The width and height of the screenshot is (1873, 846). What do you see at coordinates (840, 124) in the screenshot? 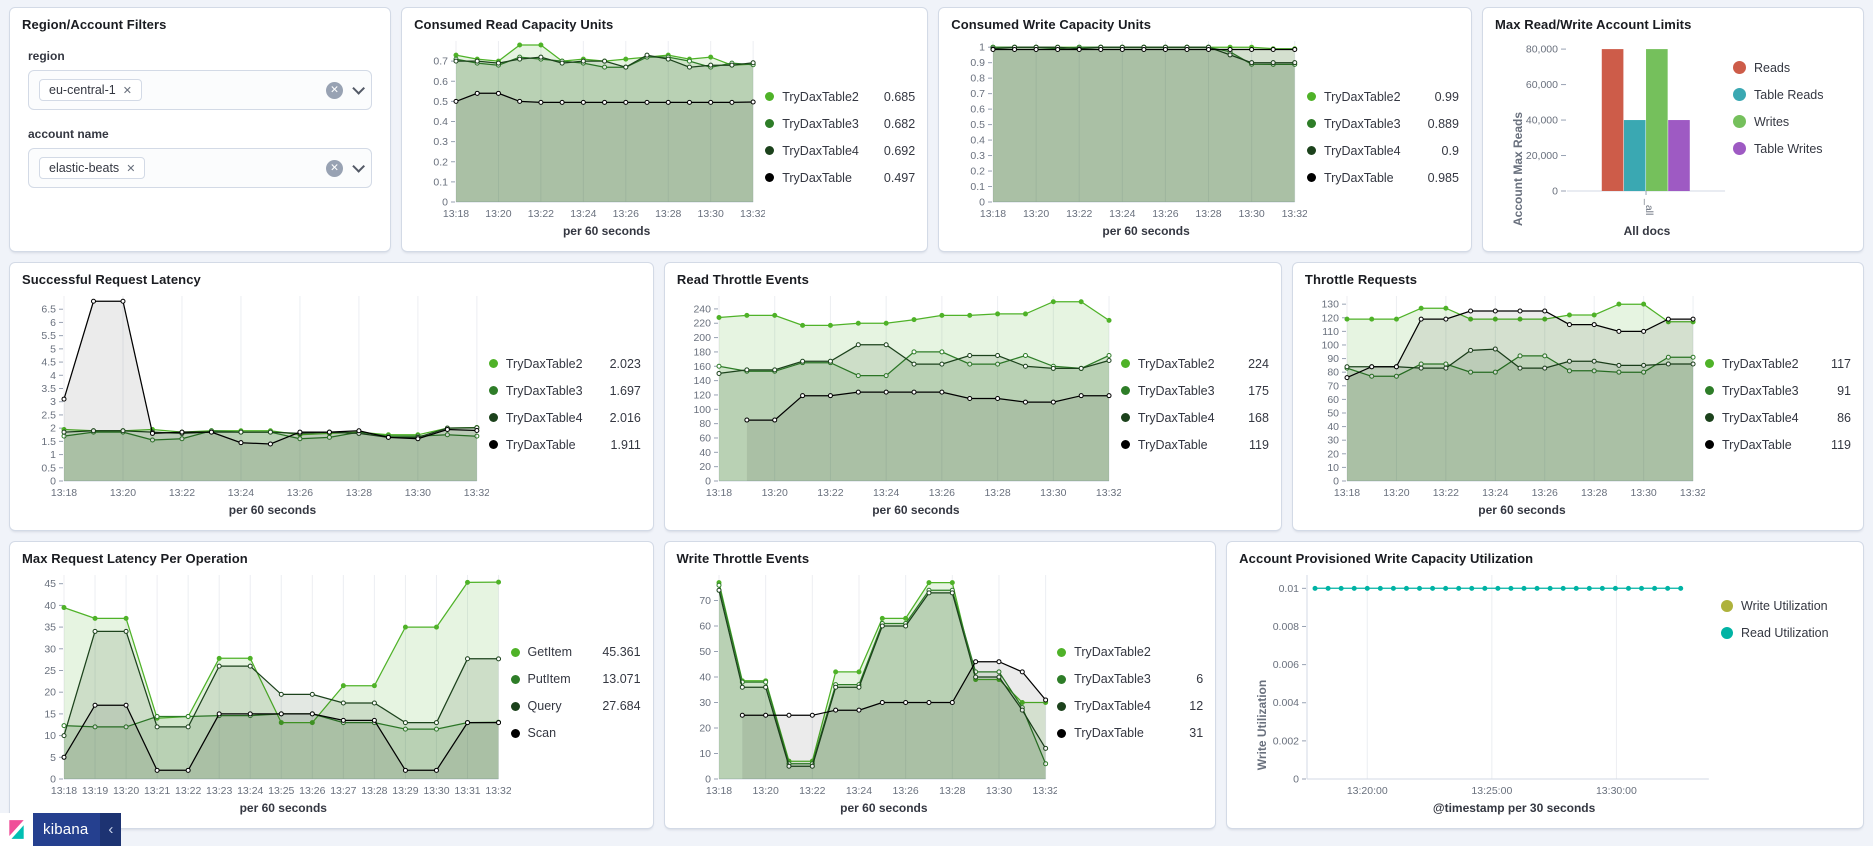
I see `legend-item: TryDaxTable3 0.682` at bounding box center [840, 124].